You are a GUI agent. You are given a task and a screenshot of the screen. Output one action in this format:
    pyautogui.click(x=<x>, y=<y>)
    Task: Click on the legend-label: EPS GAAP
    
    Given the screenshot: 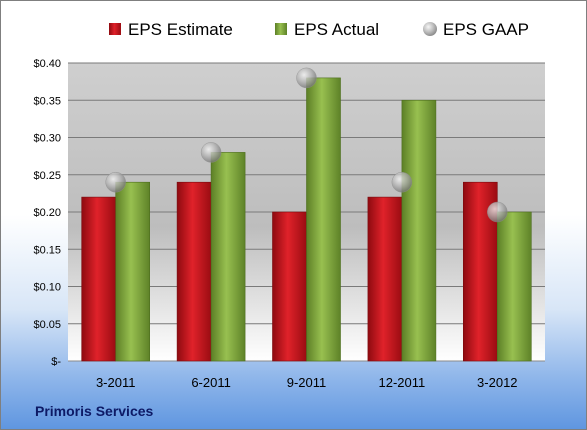 What is the action you would take?
    pyautogui.click(x=486, y=29)
    